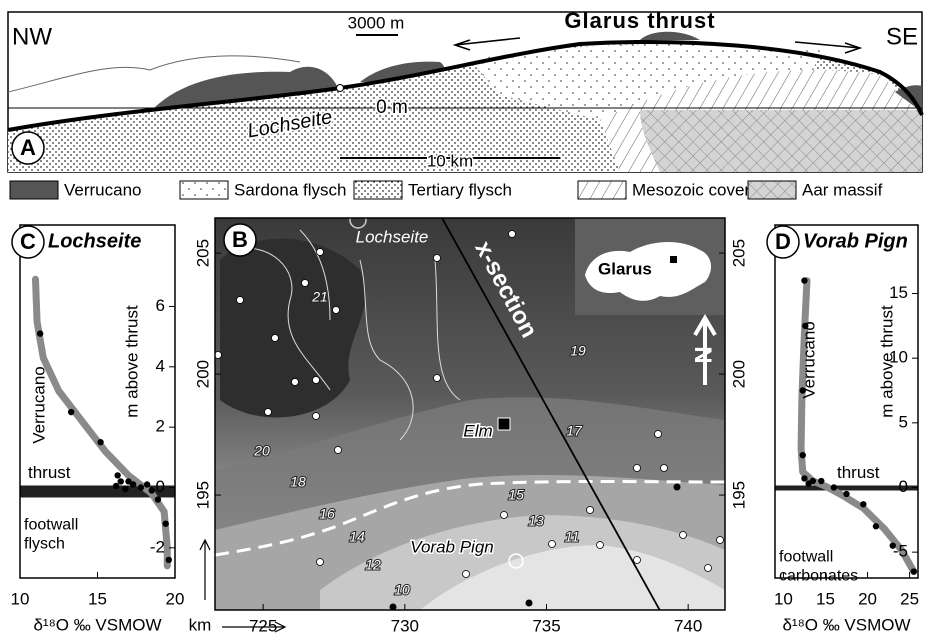  Describe the element at coordinates (340, 88) in the screenshot. I see `lochseite-site` at that location.